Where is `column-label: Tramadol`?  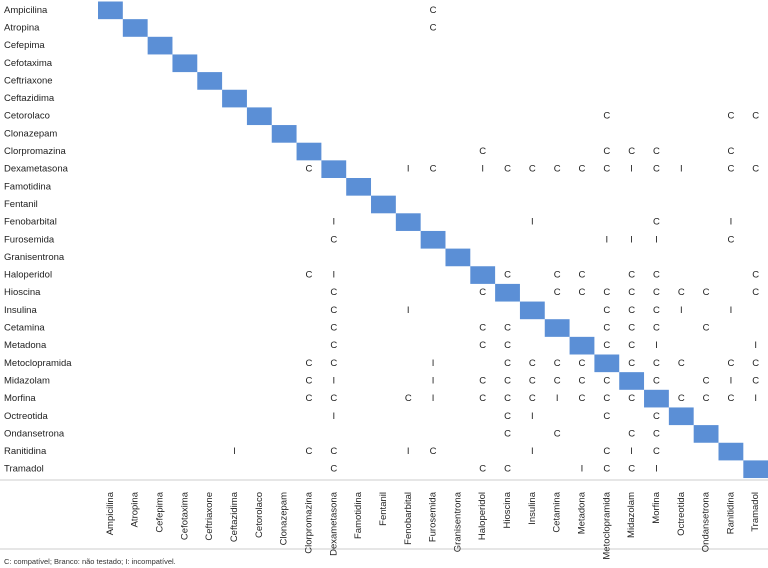 column-label: Tramadol is located at coordinates (755, 512).